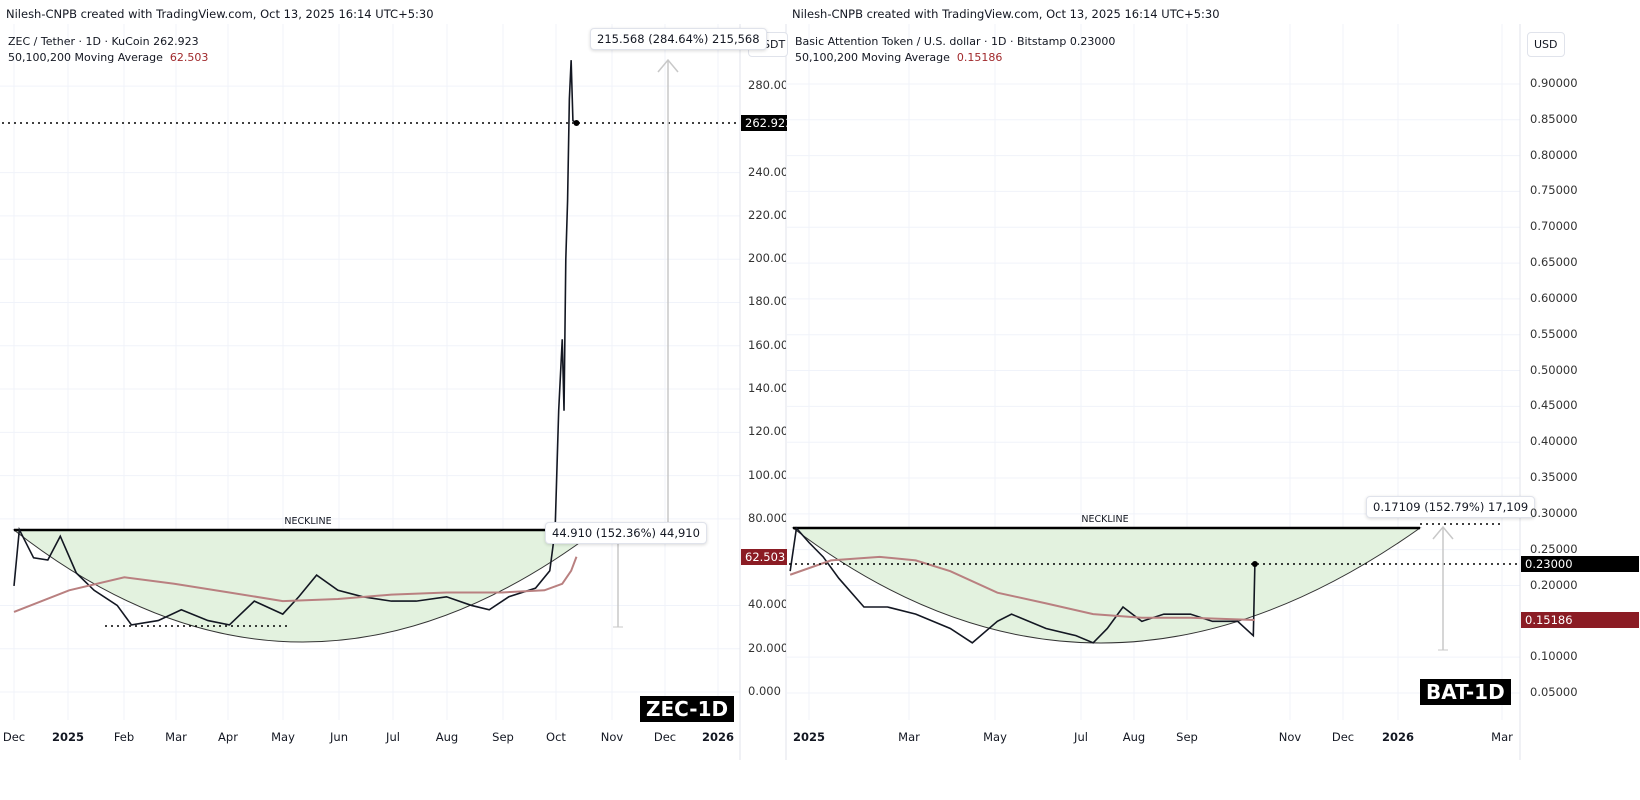 The width and height of the screenshot is (1640, 800). Describe the element at coordinates (1580, 564) in the screenshot. I see `last-price-tag: 0.23000` at that location.